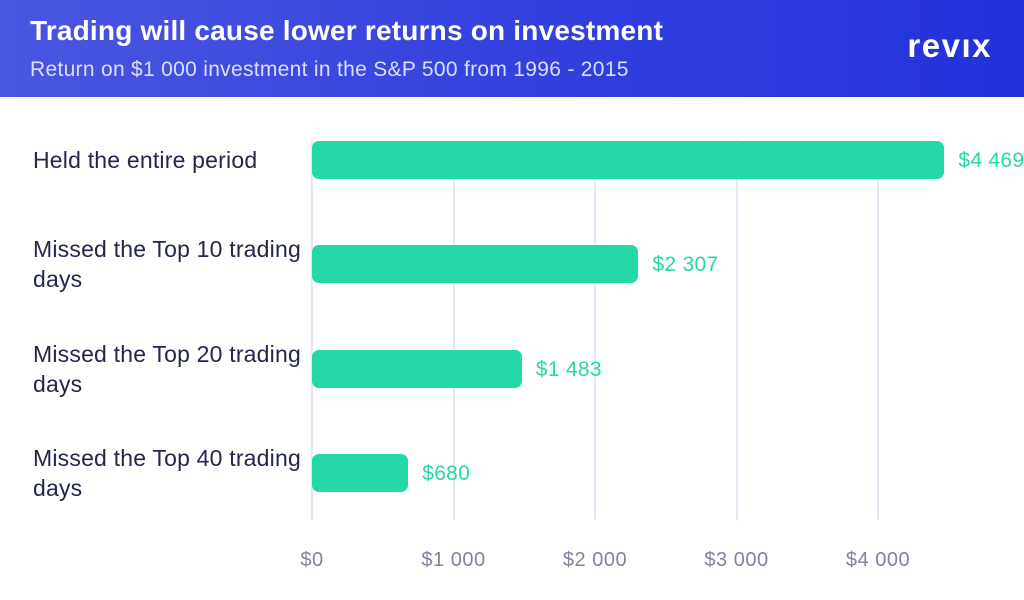  I want to click on gridline-$4000, so click(878, 330).